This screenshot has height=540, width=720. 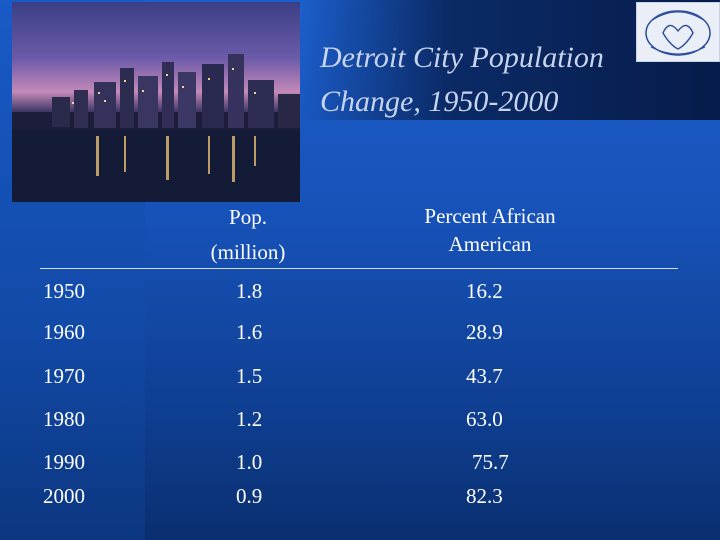 What do you see at coordinates (249, 376) in the screenshot?
I see `population-cell: 1.5` at bounding box center [249, 376].